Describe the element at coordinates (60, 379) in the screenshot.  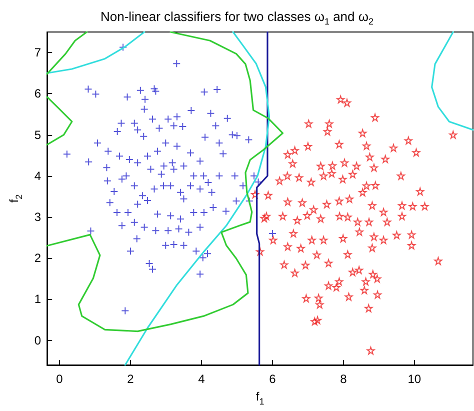
I see `x-tick-label: 0` at that location.